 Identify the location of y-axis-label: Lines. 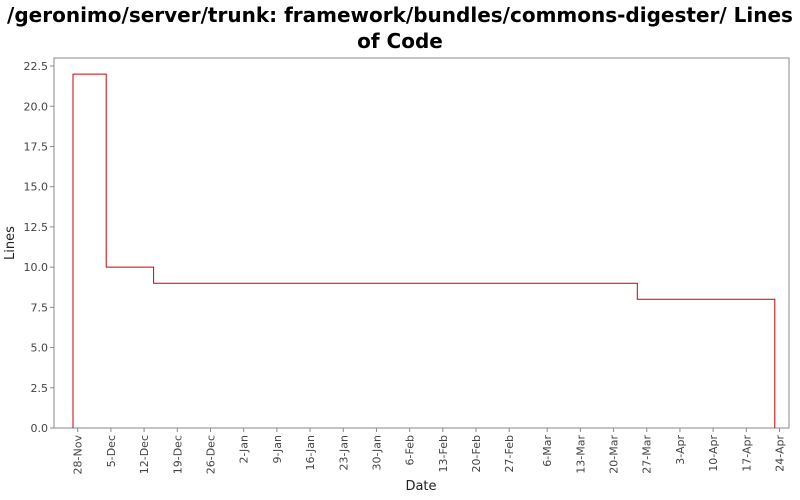
(10, 243).